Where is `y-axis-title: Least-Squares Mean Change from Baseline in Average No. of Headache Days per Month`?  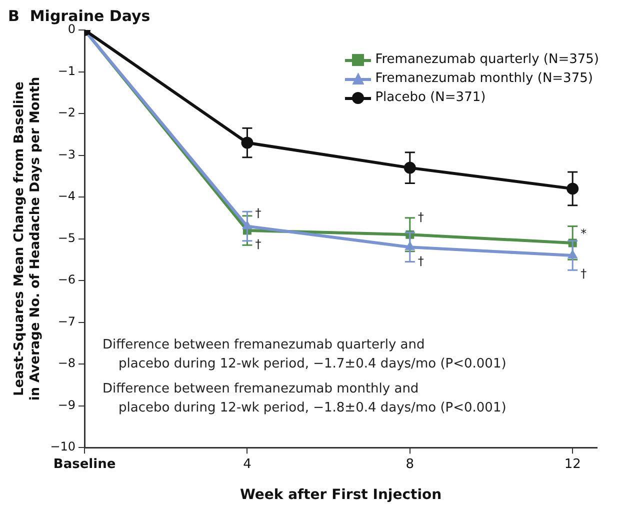 y-axis-title: Least-Squares Mean Change from Baseline in Average No. of Headache Days per Month is located at coordinates (27, 238).